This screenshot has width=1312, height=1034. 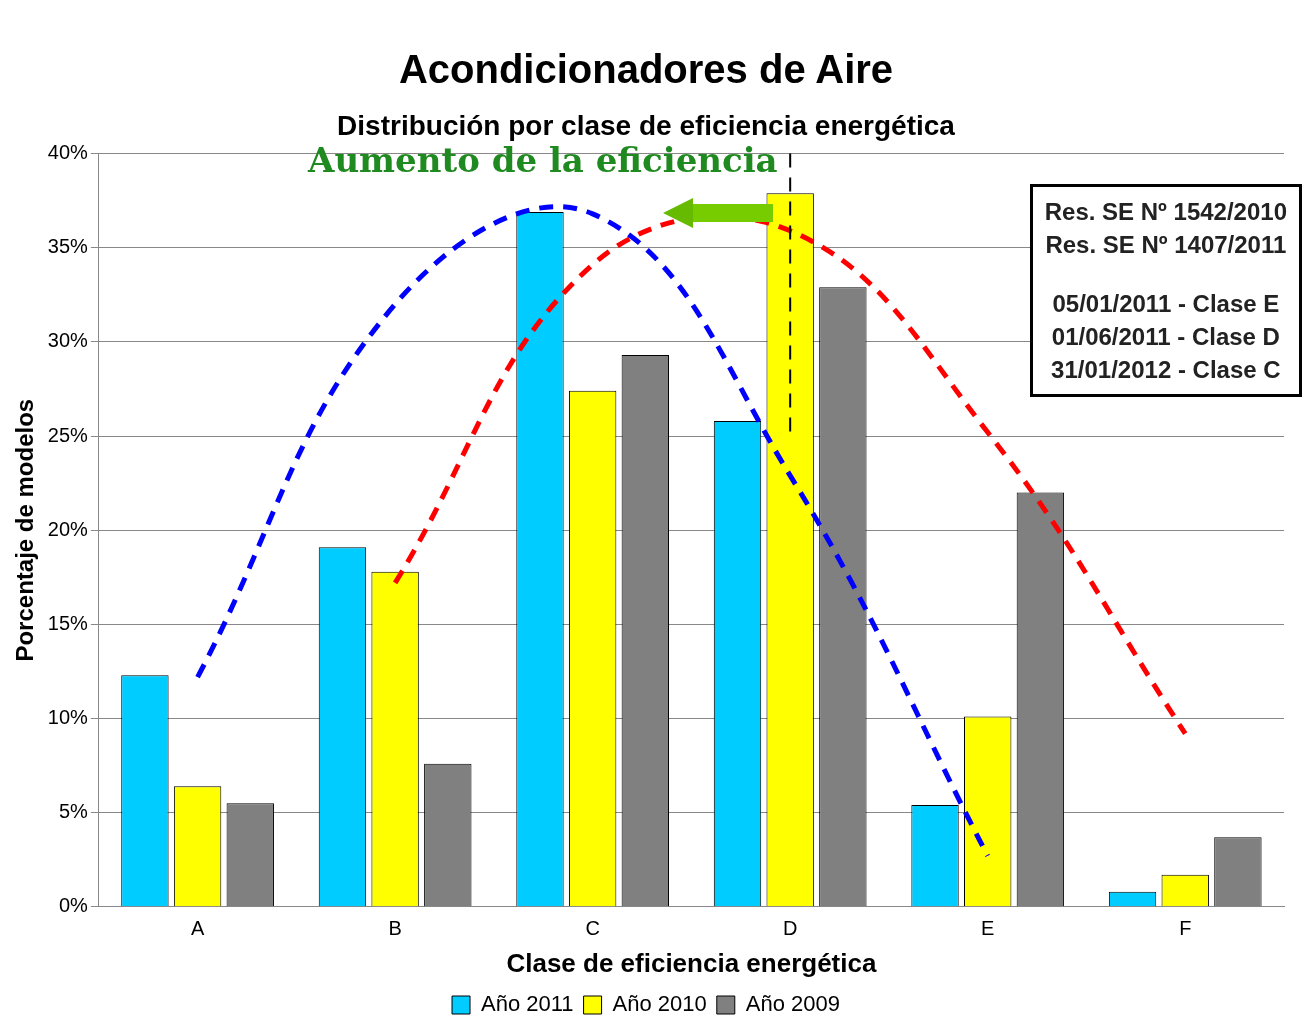 I want to click on x-axis-title: Clase de eficiencia energética, so click(x=691, y=962).